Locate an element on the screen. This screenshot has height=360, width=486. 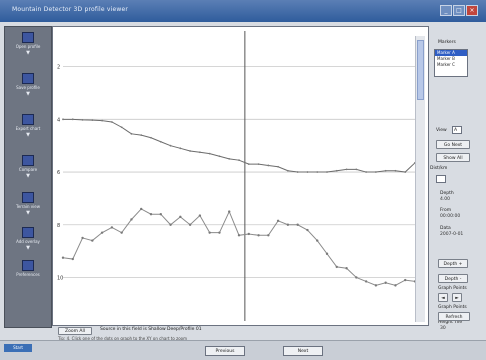
sidebar-item-settings: Preferences is located at coordinates (28, 268).